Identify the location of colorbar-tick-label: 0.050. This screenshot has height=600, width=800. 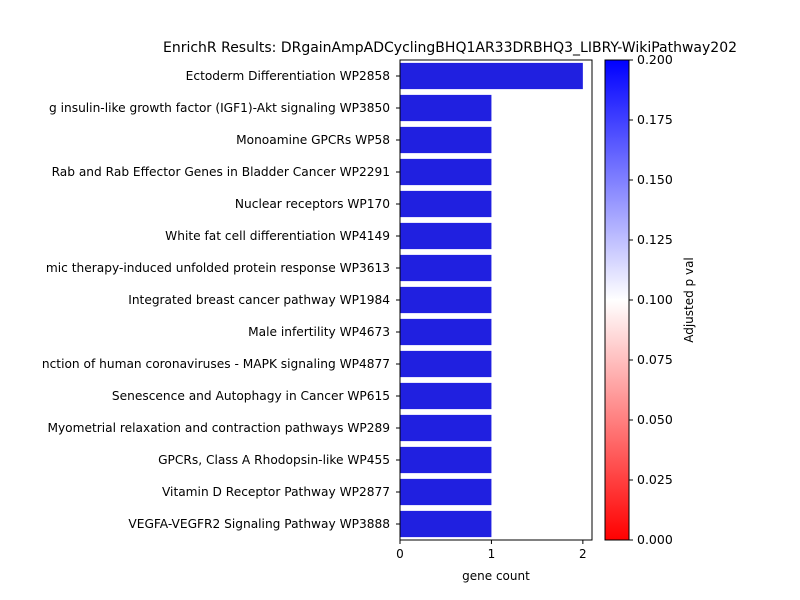
(655, 419).